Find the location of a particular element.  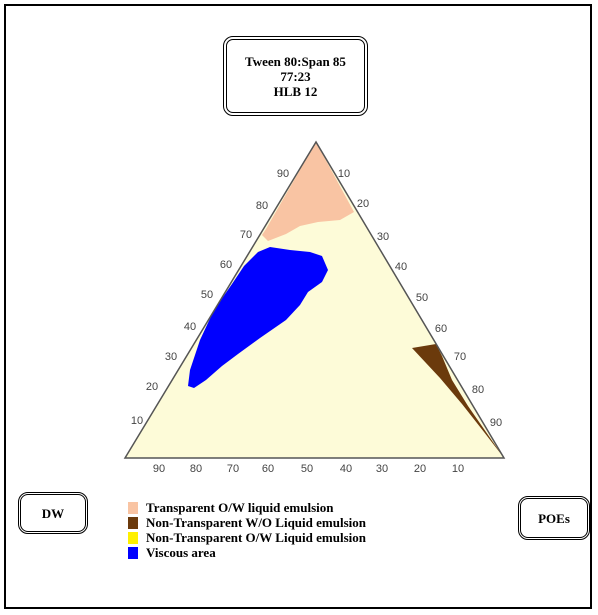

bottom-tick-40: 40 is located at coordinates (346, 469).